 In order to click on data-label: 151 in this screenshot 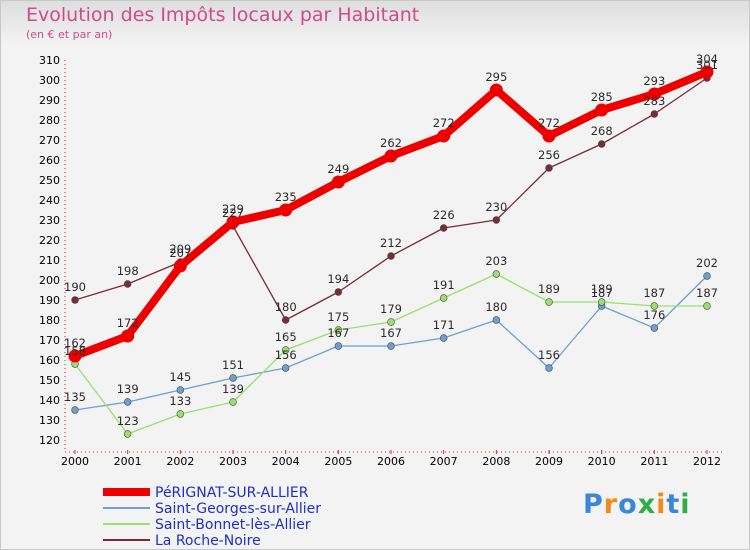, I will do `click(233, 365)`.